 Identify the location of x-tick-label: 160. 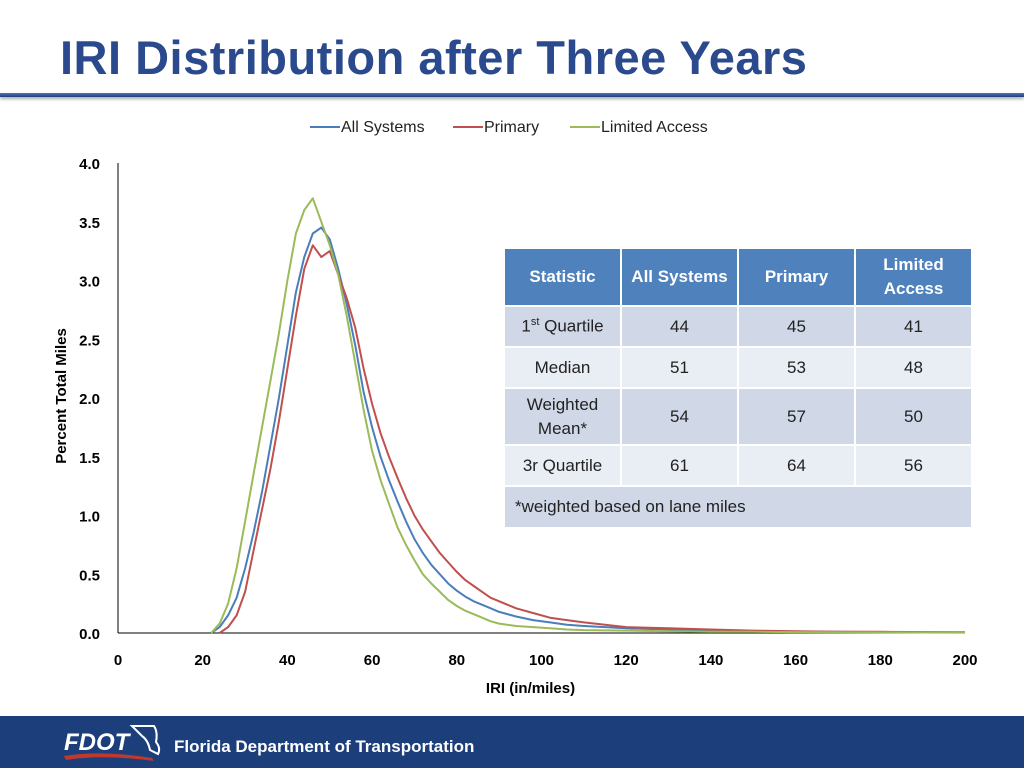
(795, 660).